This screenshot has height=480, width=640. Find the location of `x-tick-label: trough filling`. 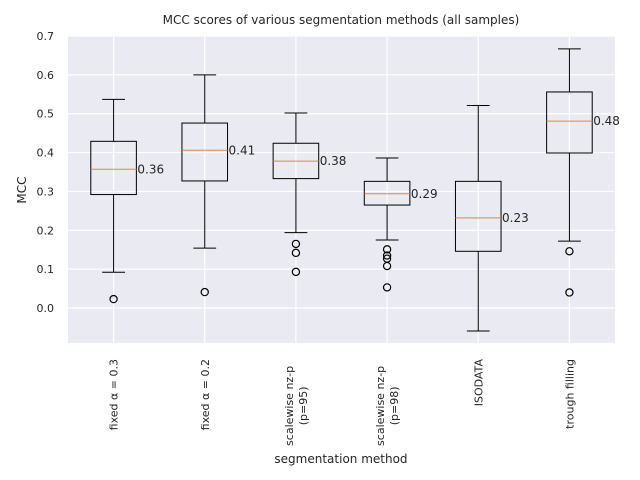

x-tick-label: trough filling is located at coordinates (569, 394).